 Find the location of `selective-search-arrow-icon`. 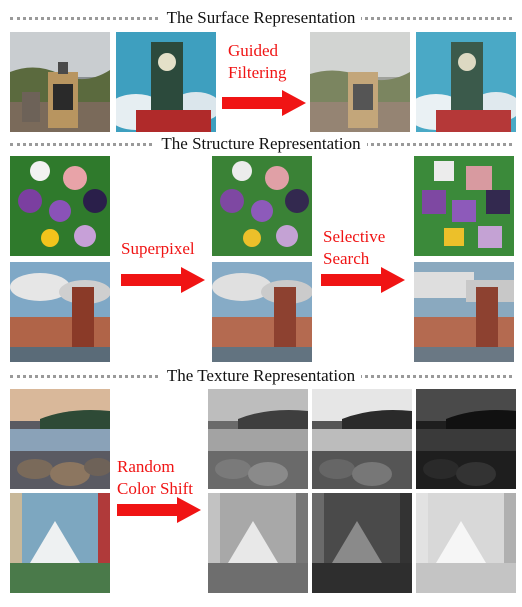

selective-search-arrow-icon is located at coordinates (363, 280).